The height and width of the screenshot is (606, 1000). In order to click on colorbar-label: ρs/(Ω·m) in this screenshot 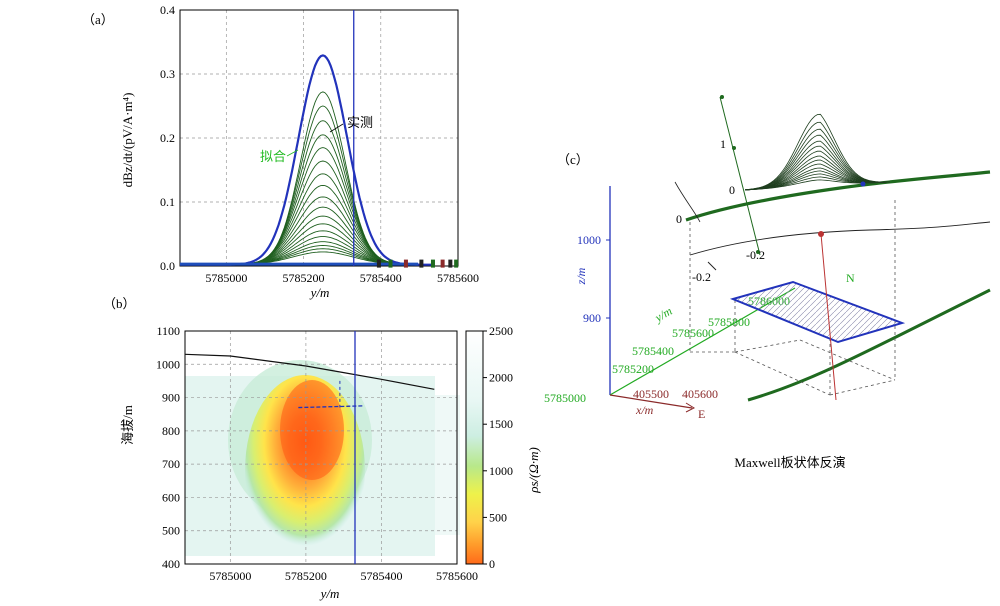, I will do `click(533, 470)`.